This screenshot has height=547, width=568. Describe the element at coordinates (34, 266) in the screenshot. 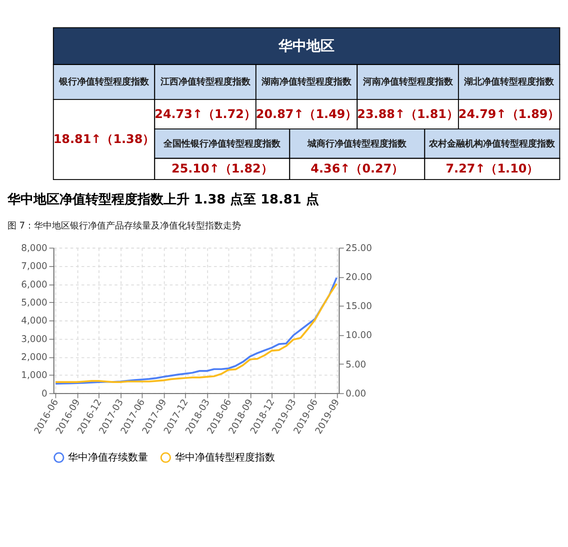

I see `y-tick-label: 7,000` at that location.